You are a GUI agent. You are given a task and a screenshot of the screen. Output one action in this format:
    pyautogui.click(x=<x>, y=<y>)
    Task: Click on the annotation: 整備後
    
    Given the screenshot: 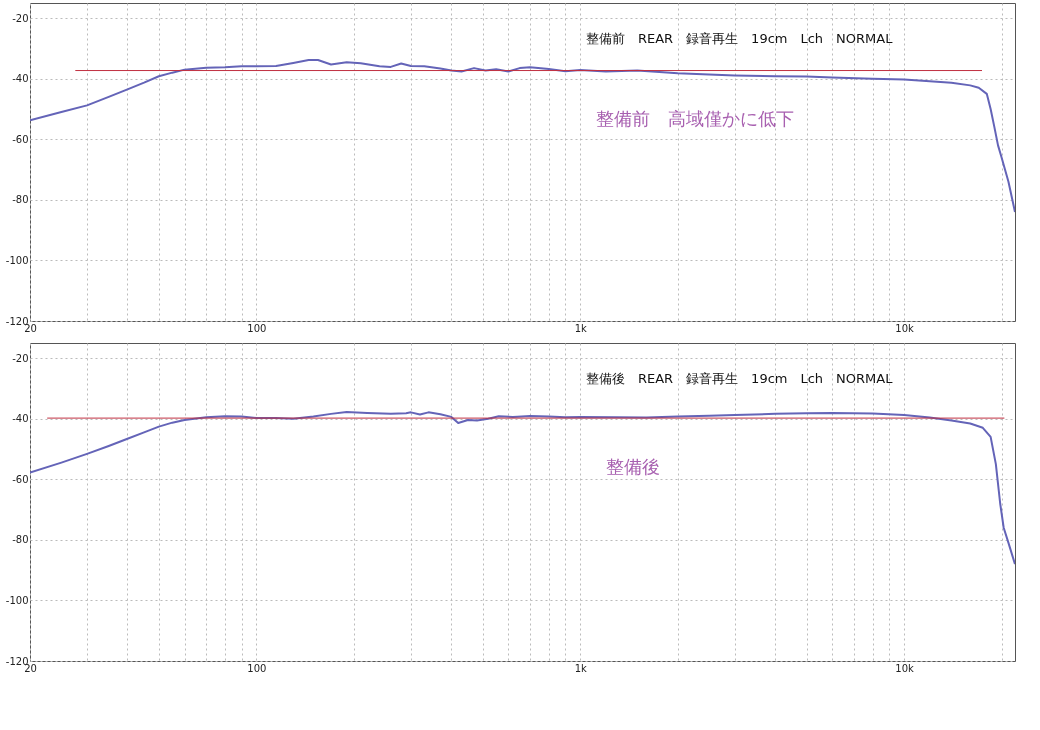 What is the action you would take?
    pyautogui.click(x=633, y=466)
    